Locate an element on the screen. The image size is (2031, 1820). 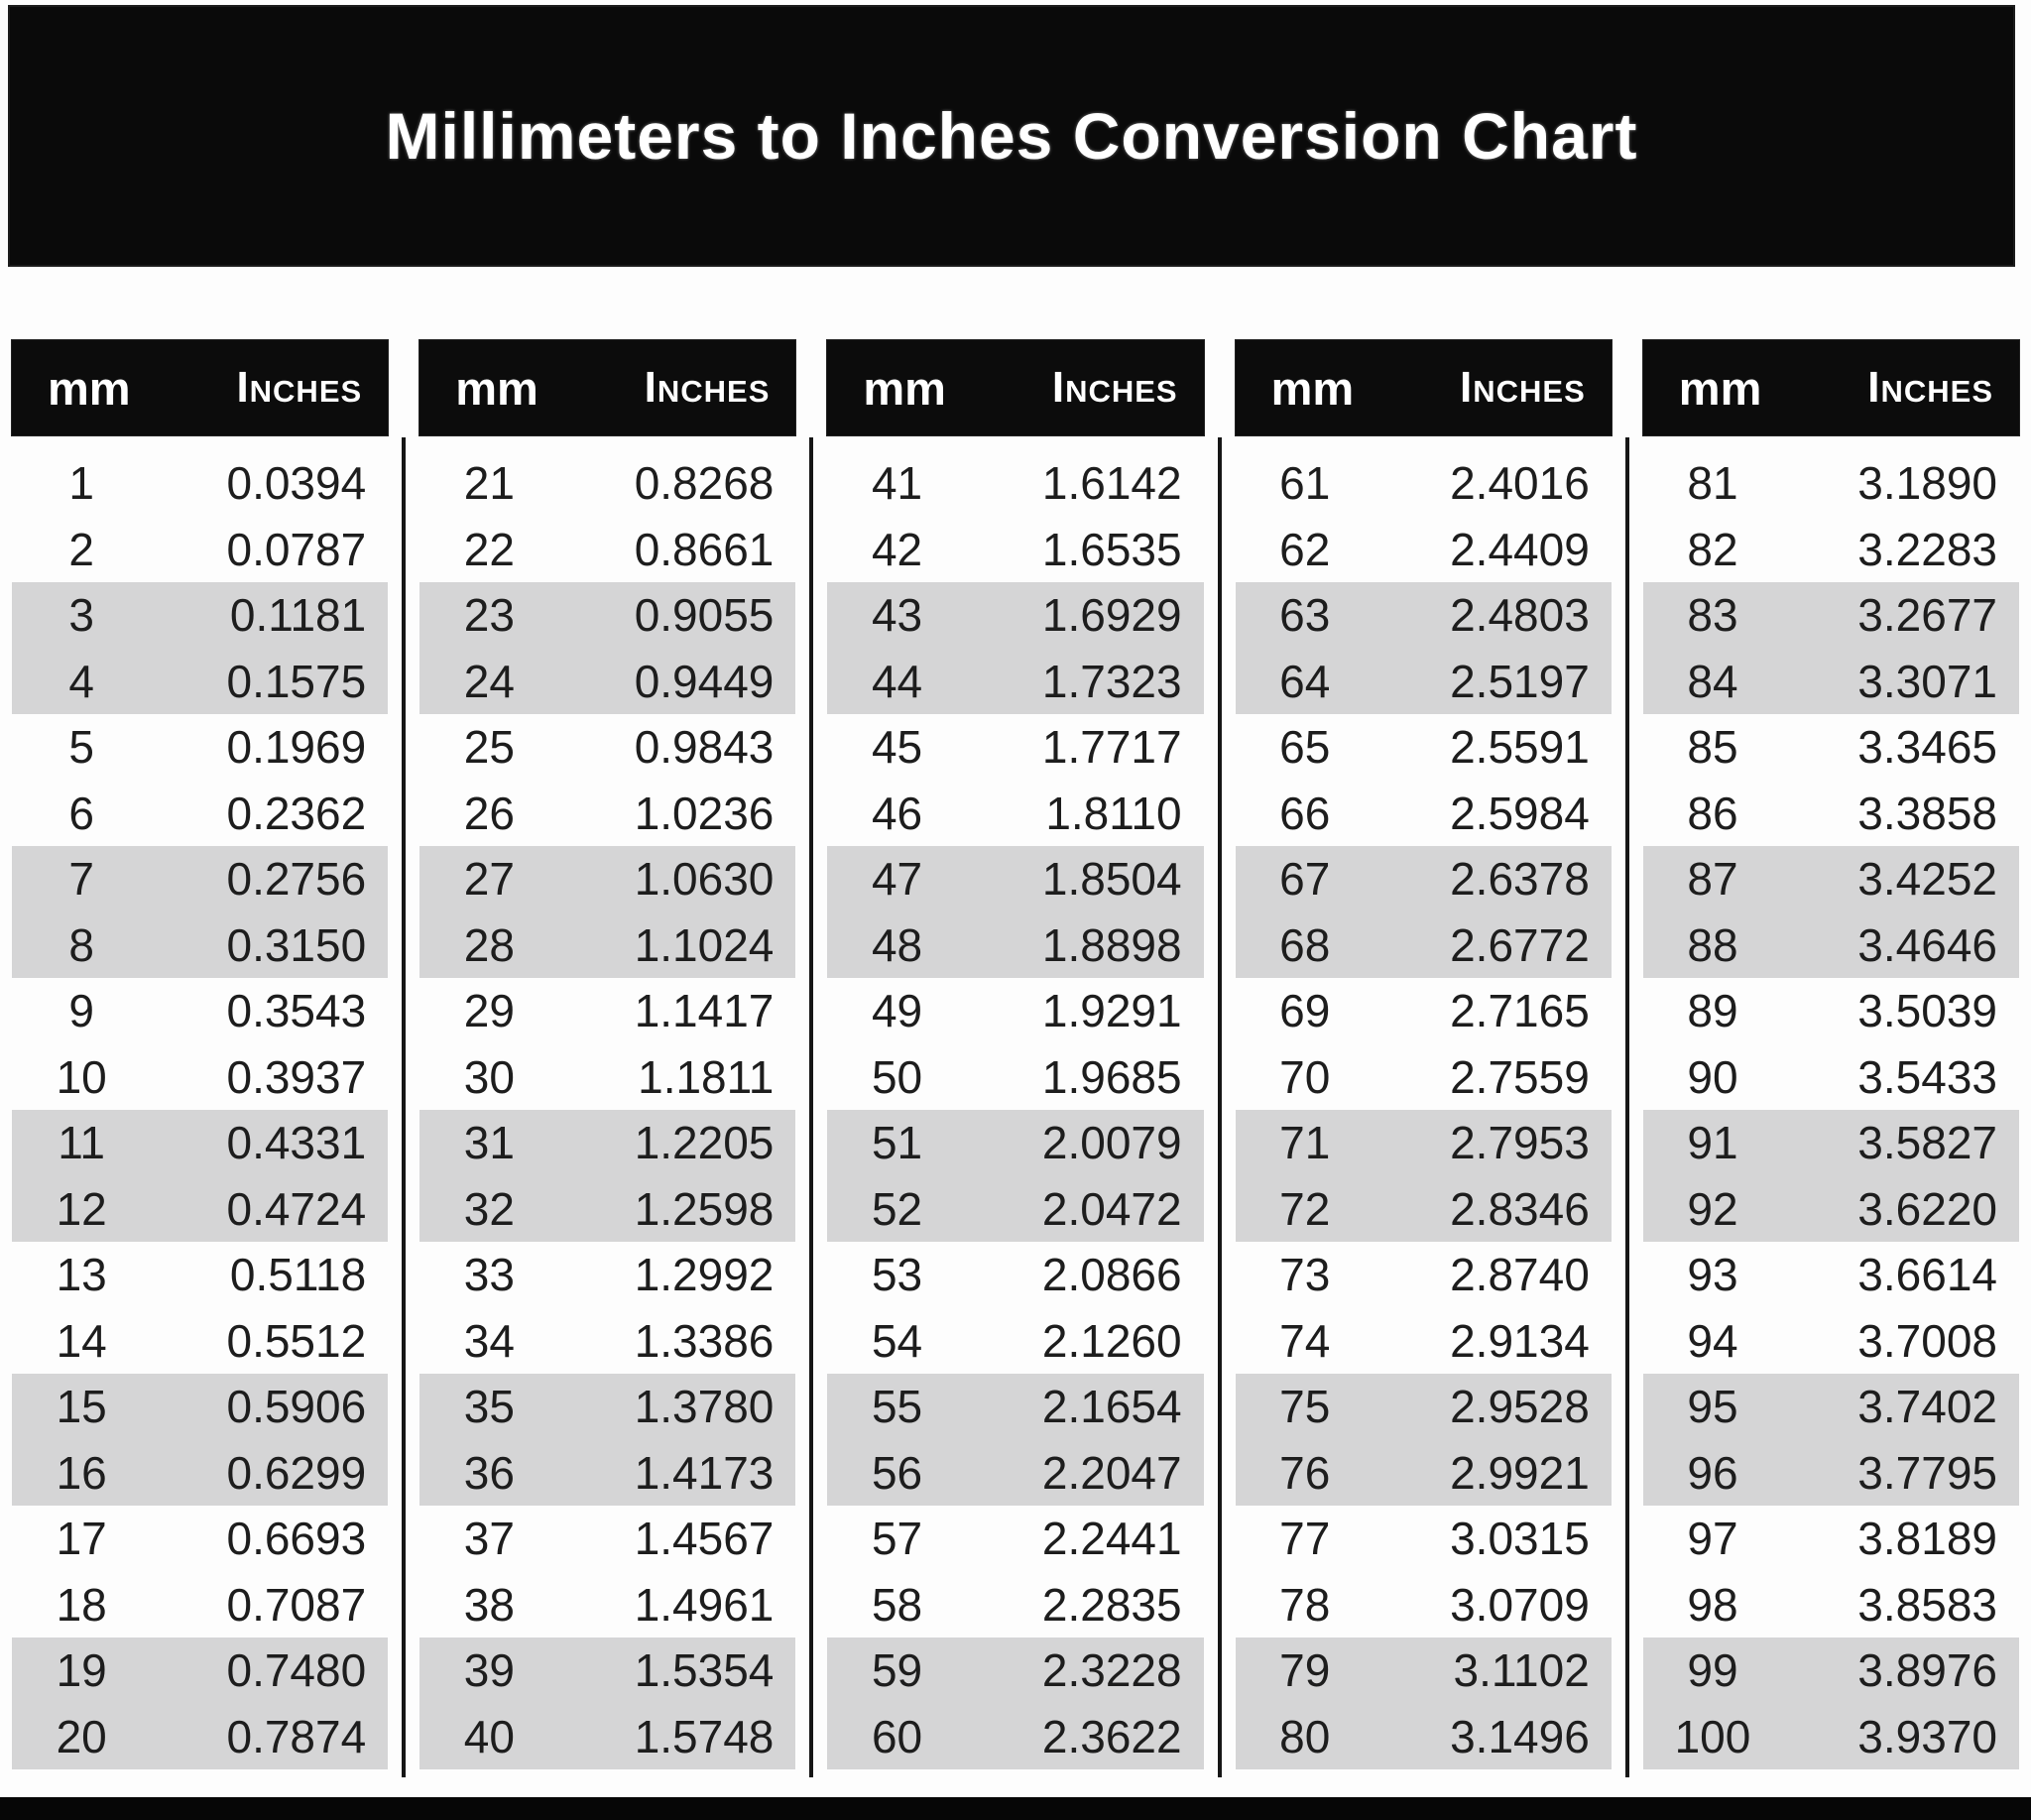
table-row: 55 2.1654 is located at coordinates (1015, 1407).